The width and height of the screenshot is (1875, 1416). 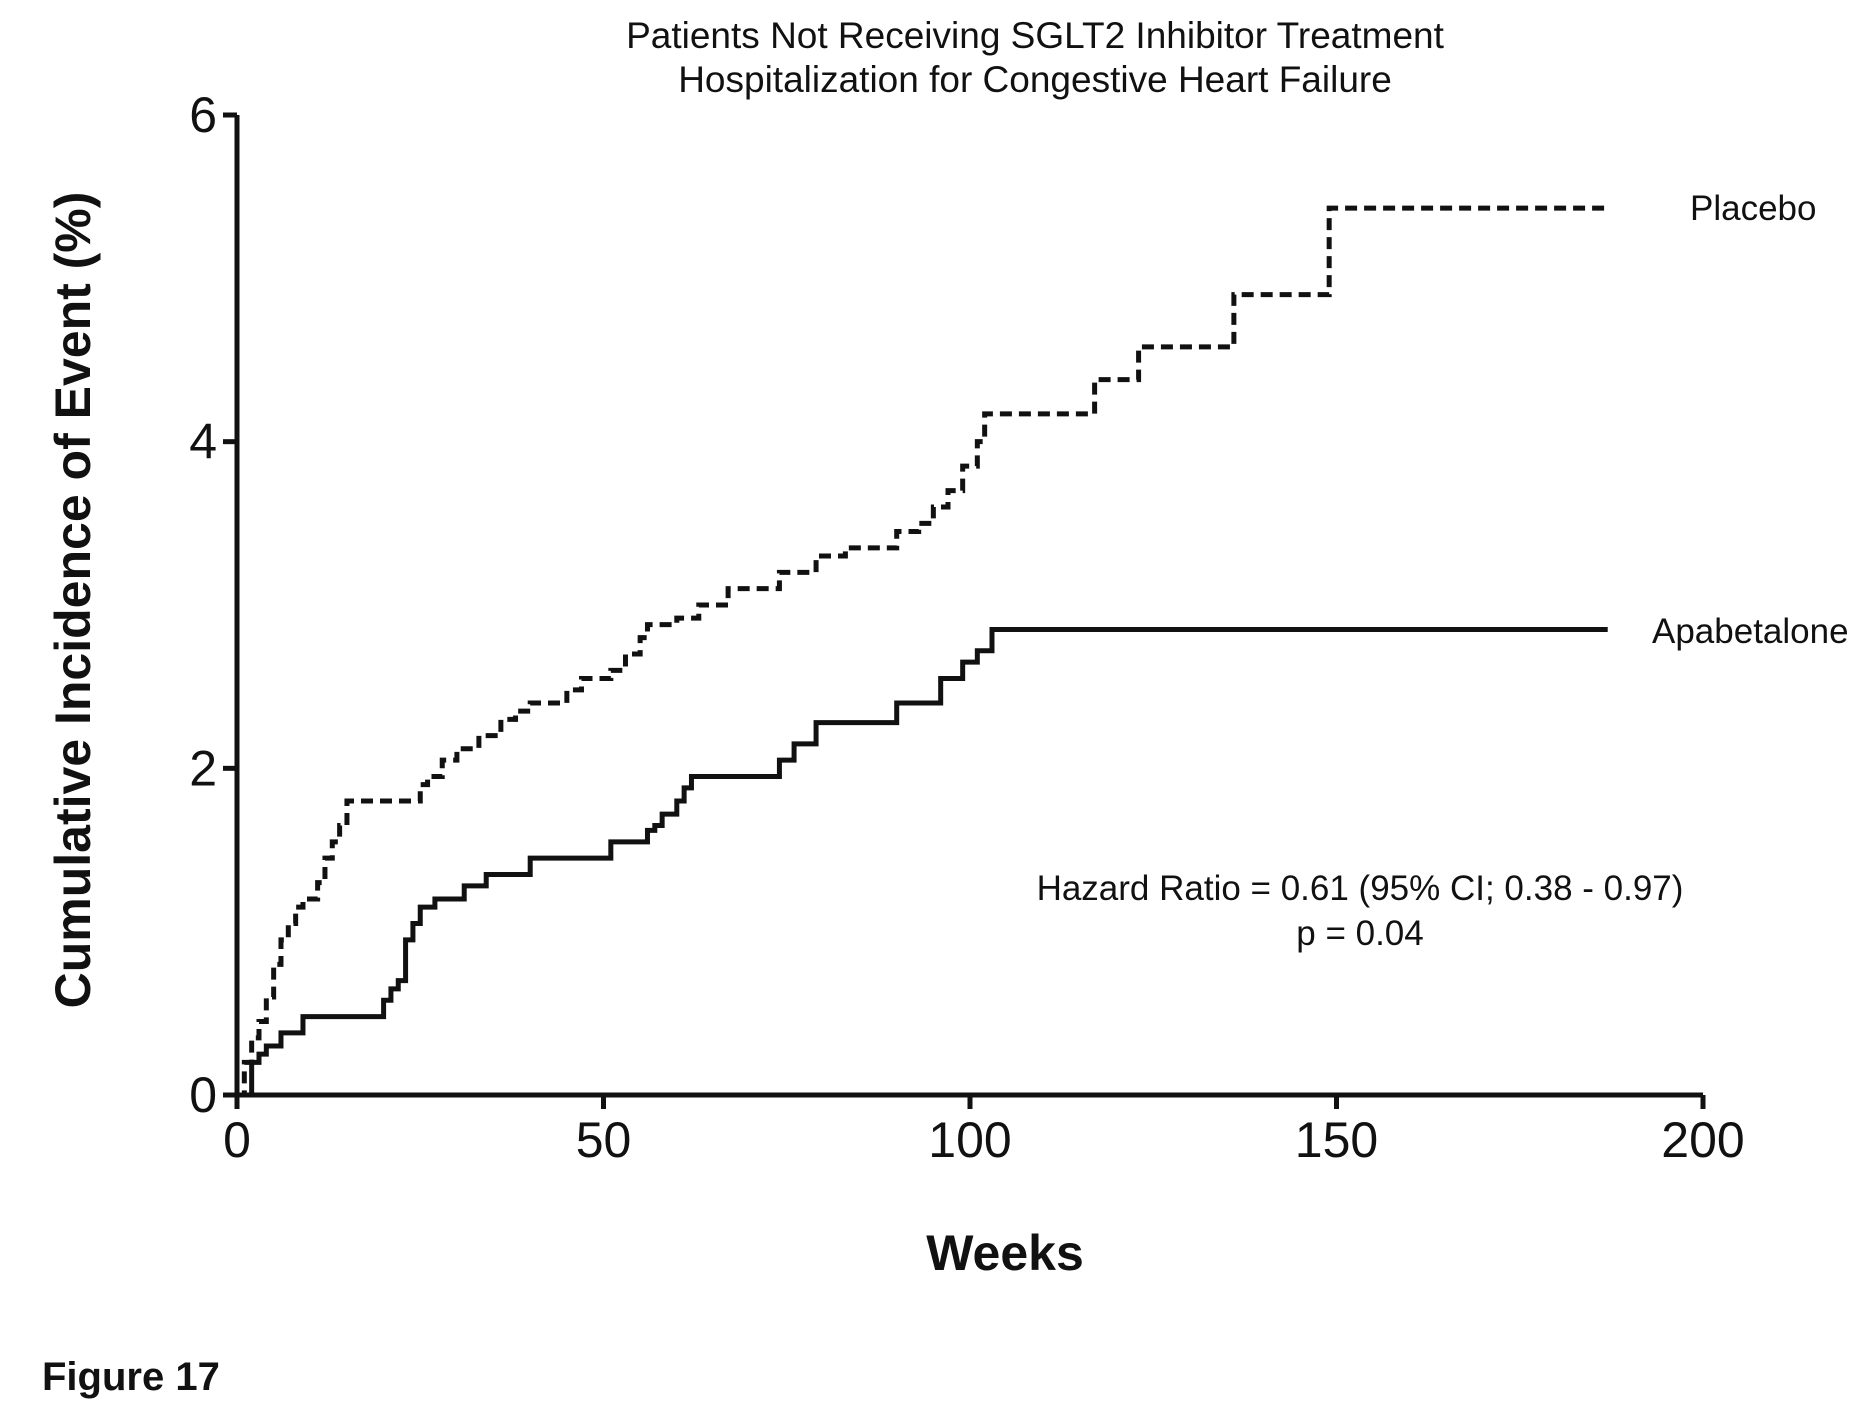 I want to click on series-label-apabetalone: Apabetalone, so click(x=1750, y=631).